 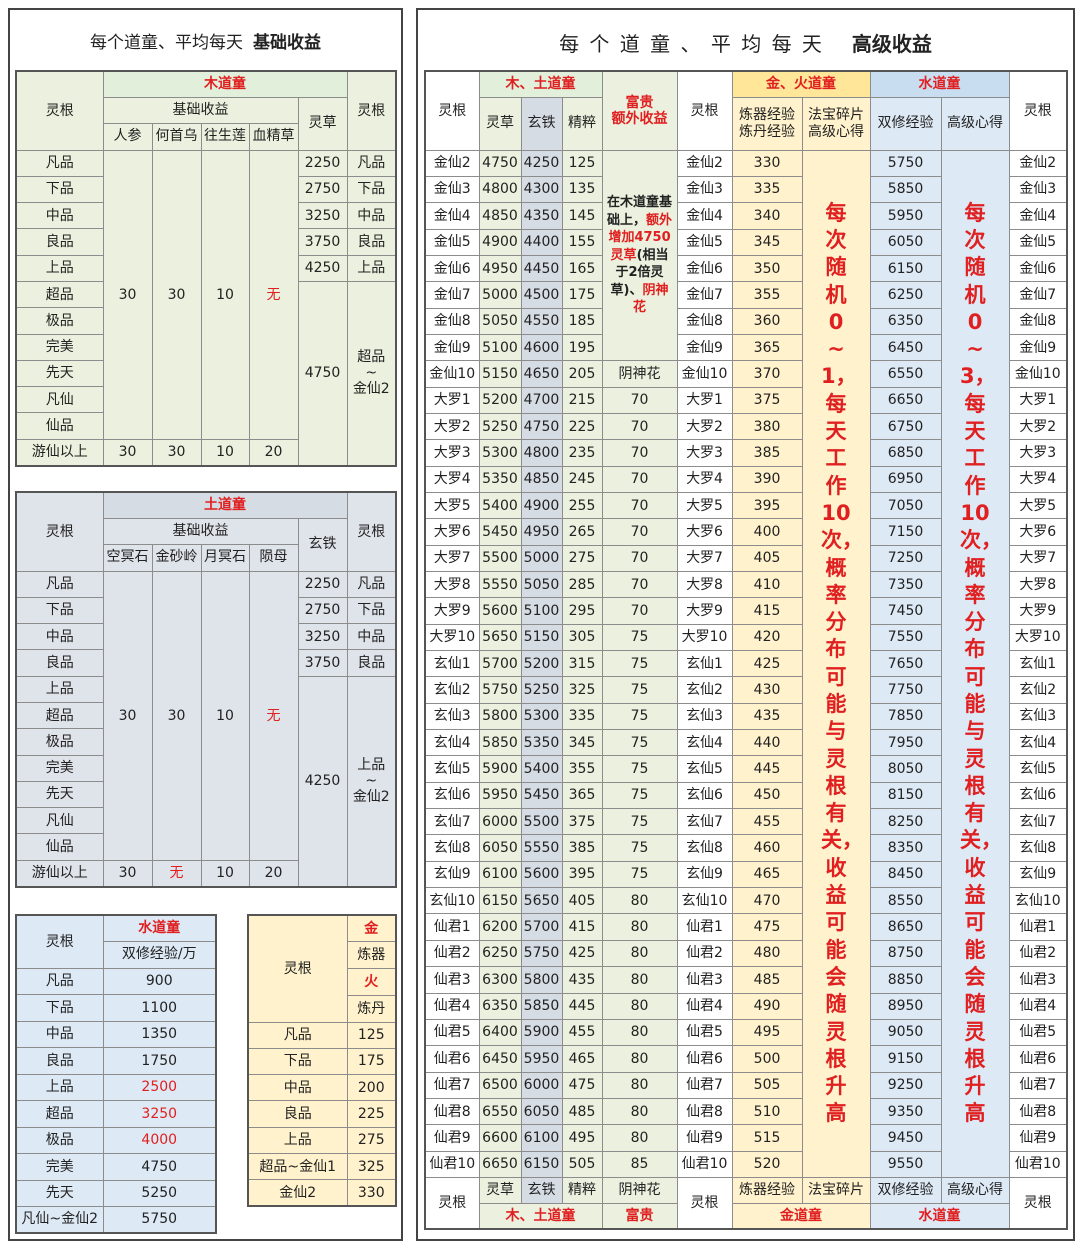 What do you see at coordinates (582, 216) in the screenshot?
I see `cell: 145` at bounding box center [582, 216].